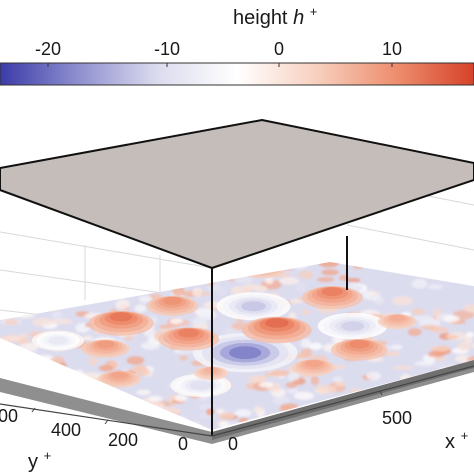  I want to click on colorbar-gradient, so click(237, 74).